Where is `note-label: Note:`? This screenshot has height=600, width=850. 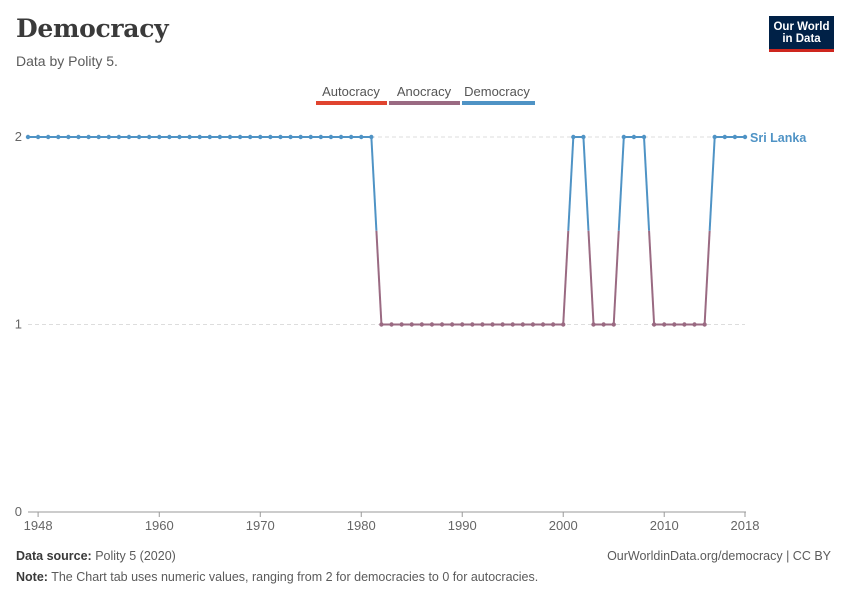
note-label: Note: is located at coordinates (32, 577).